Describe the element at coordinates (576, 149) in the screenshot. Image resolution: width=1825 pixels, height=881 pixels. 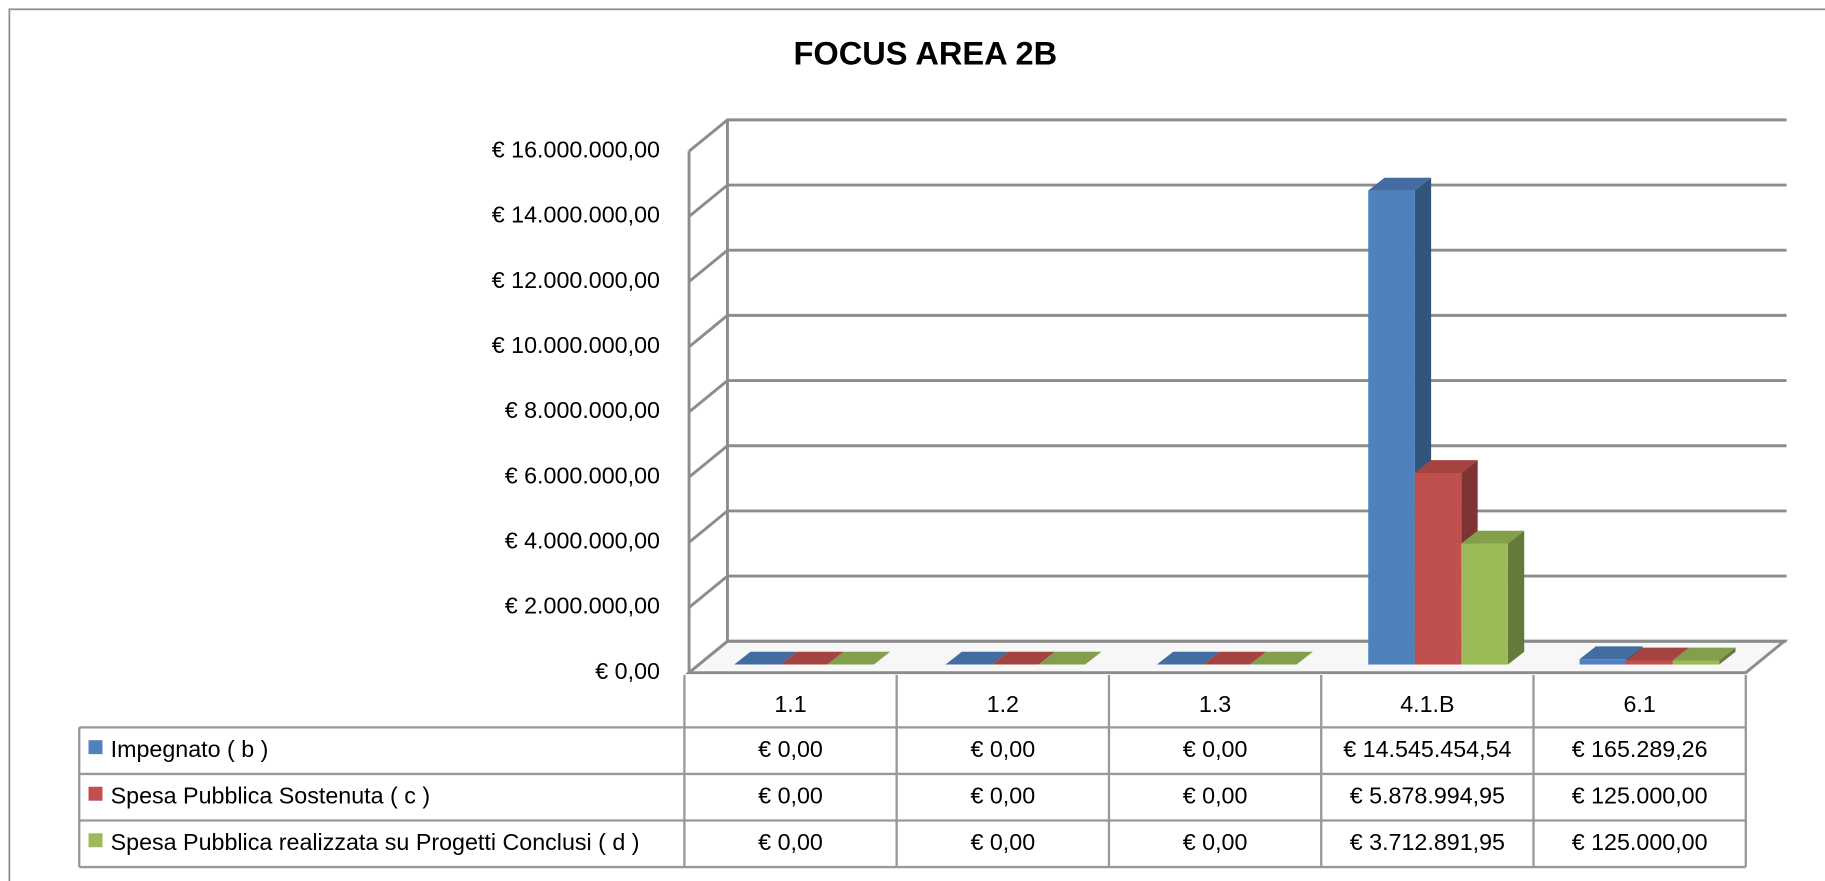
I see `y-tick-label: € 16.000.000,00` at that location.